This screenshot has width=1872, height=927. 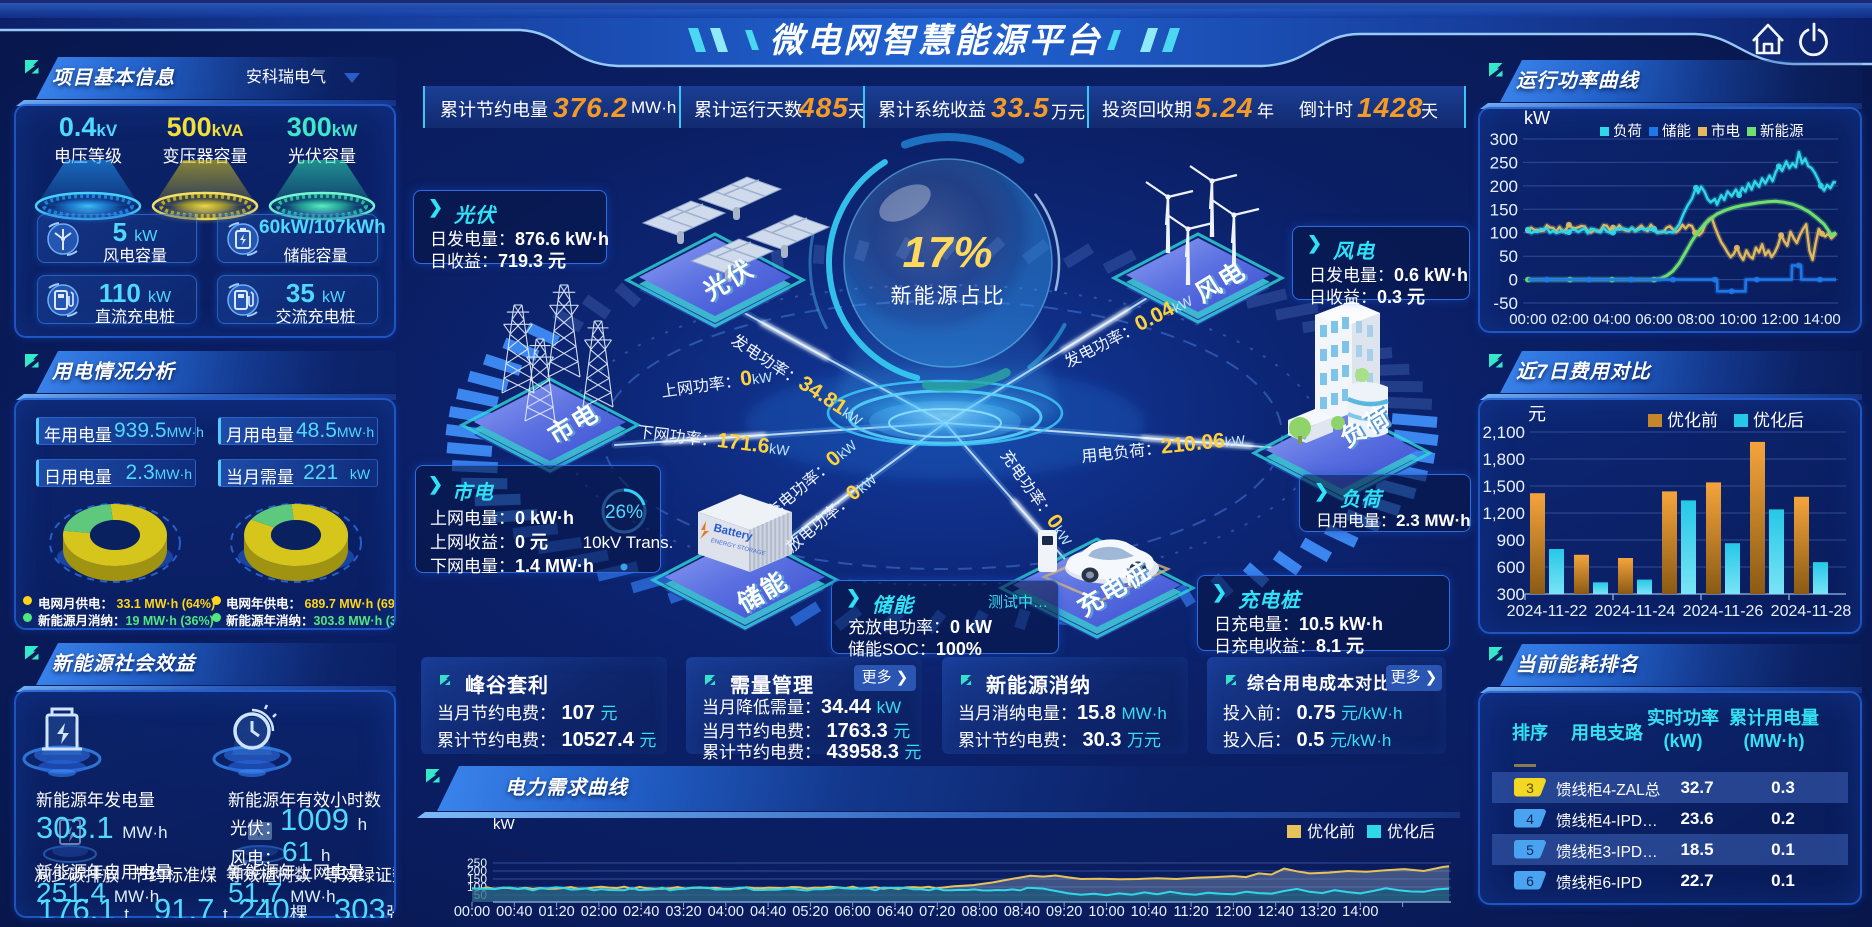 What do you see at coordinates (948, 296) in the screenshot?
I see `svg-text: 新能源占比` at bounding box center [948, 296].